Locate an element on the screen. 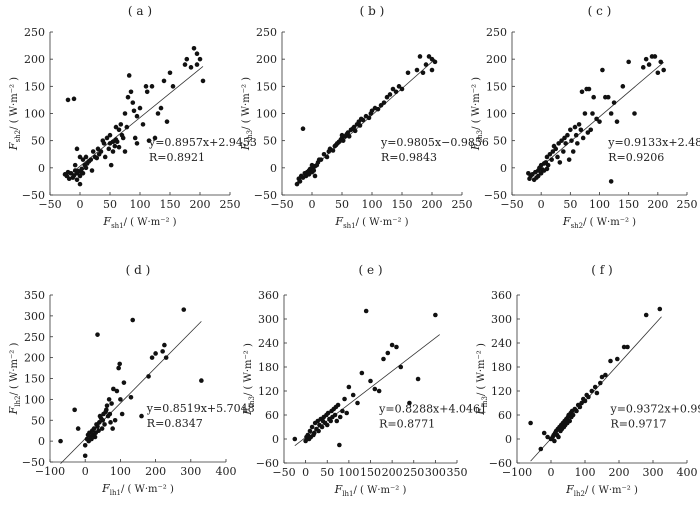  y-tick-label: 300 is located at coordinates (34, 316).